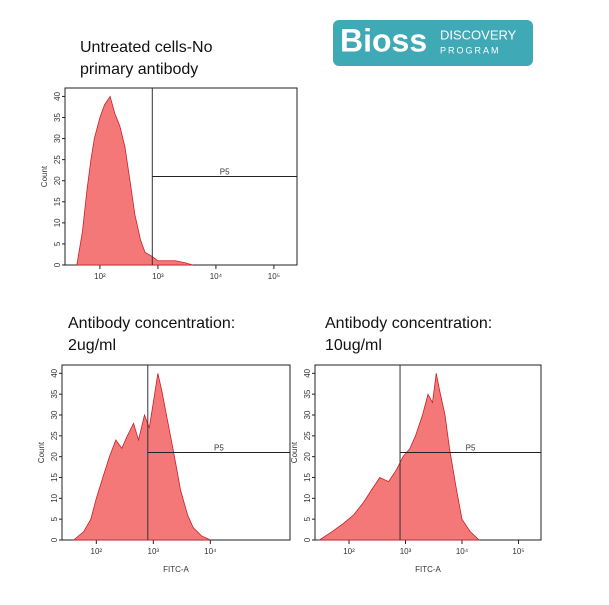 The height and width of the screenshot is (605, 609). I want to click on panel-title: 2ug/ml, so click(92, 345).